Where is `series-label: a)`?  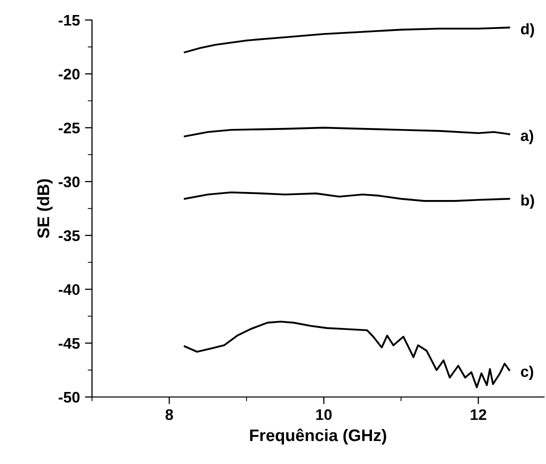 series-label: a) is located at coordinates (527, 137).